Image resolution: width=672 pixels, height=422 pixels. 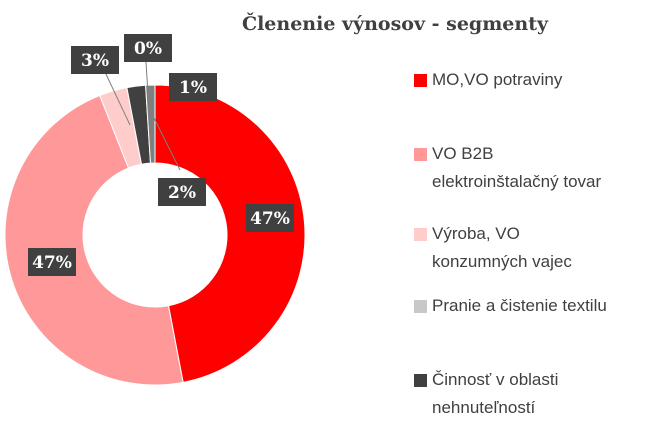 I want to click on legend-label: Činnosť v oblasti nehnuteľností, so click(x=495, y=393).